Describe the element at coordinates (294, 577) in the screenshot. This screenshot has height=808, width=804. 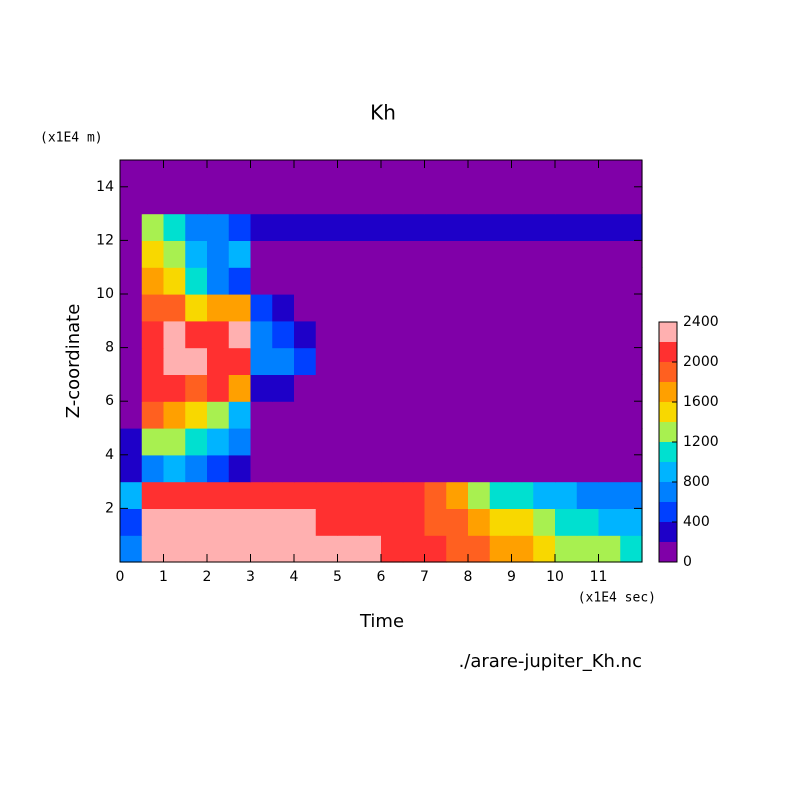
I see `x-tick-label: 4` at that location.